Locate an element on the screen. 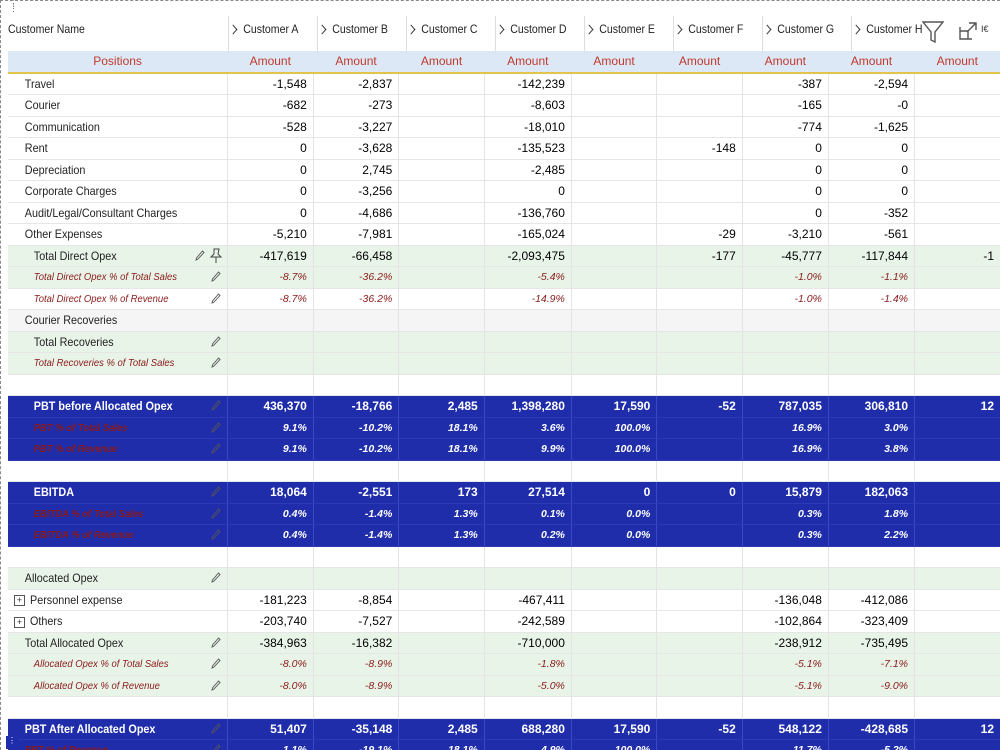 The image size is (1000, 750). value-cell: -8,603 is located at coordinates (527, 105).